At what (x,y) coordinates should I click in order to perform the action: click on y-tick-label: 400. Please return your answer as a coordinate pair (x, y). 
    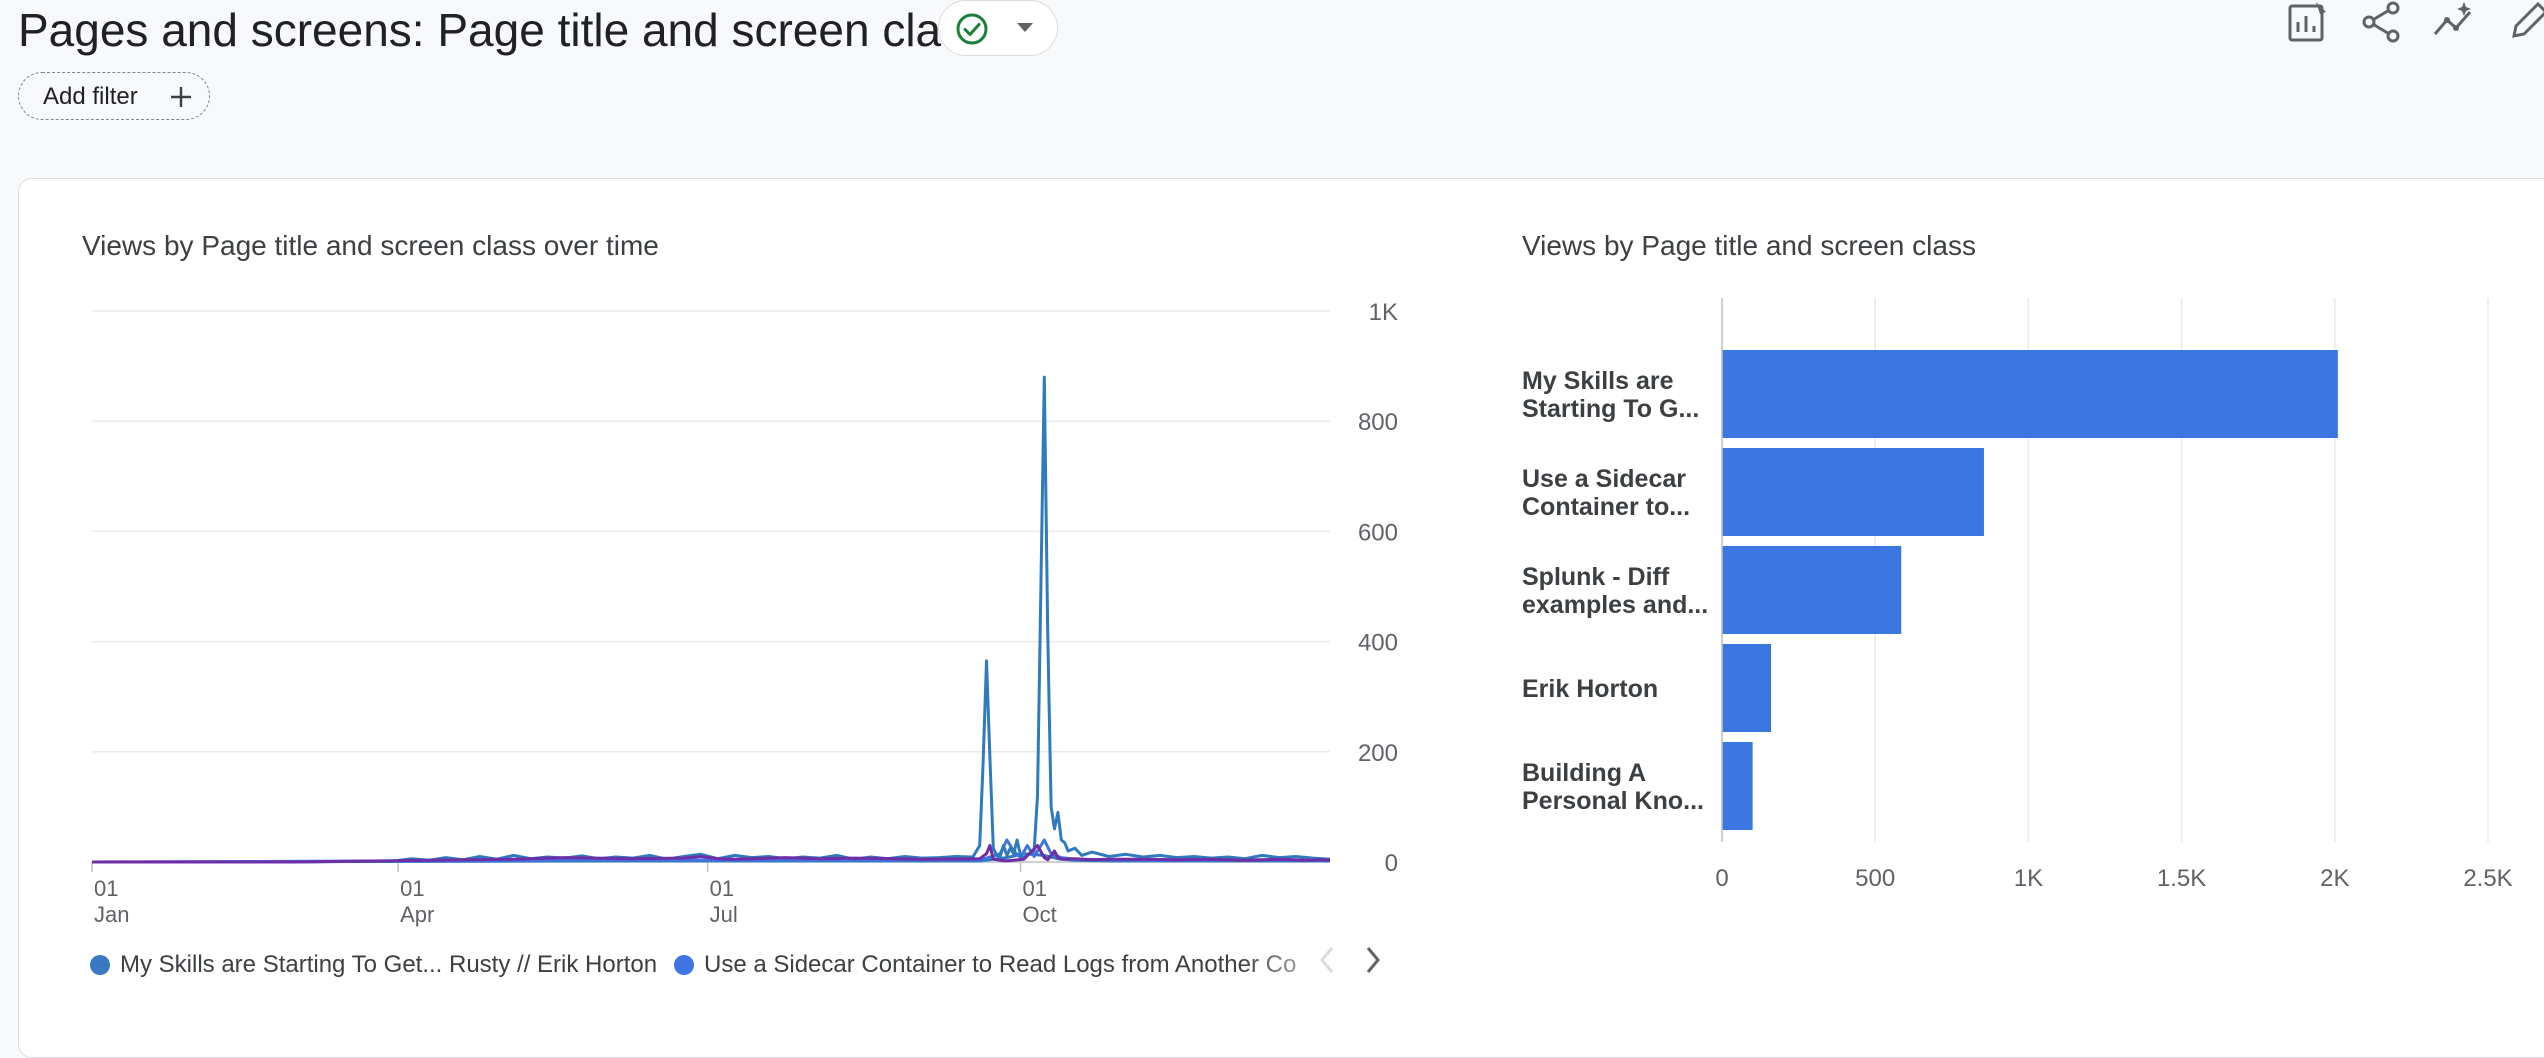
    Looking at the image, I should click on (1378, 643).